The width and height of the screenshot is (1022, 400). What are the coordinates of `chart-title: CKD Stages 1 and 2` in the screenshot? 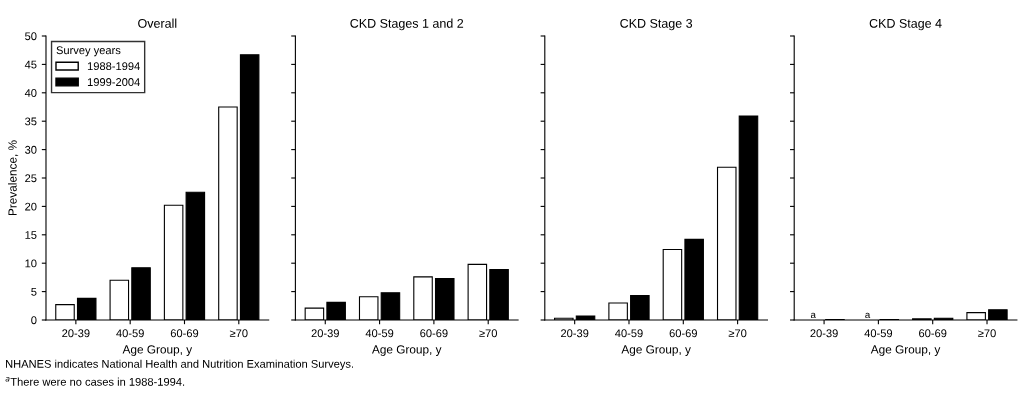 It's located at (407, 24).